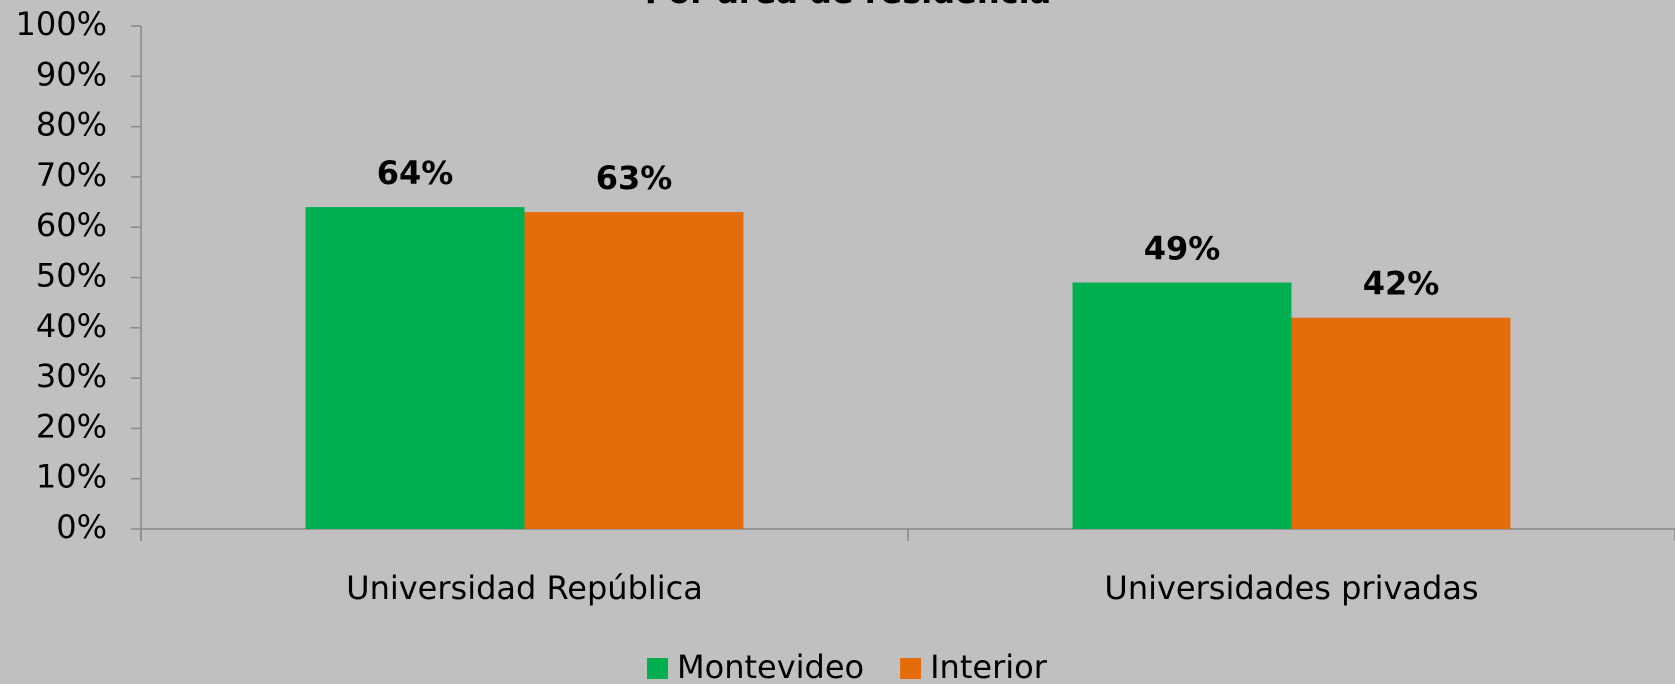 The width and height of the screenshot is (1675, 684). What do you see at coordinates (1291, 588) in the screenshot?
I see `x-tick-label: Universidades privadas` at bounding box center [1291, 588].